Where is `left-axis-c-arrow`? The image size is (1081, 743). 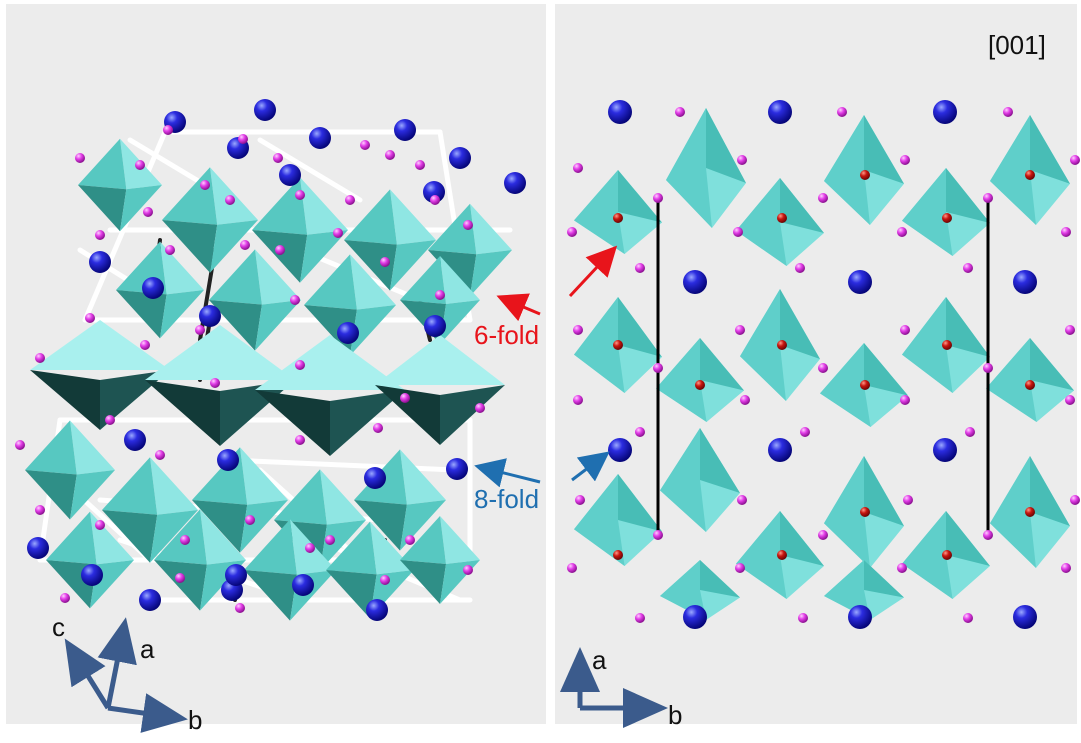
left-axis-c-arrow is located at coordinates (87, 674).